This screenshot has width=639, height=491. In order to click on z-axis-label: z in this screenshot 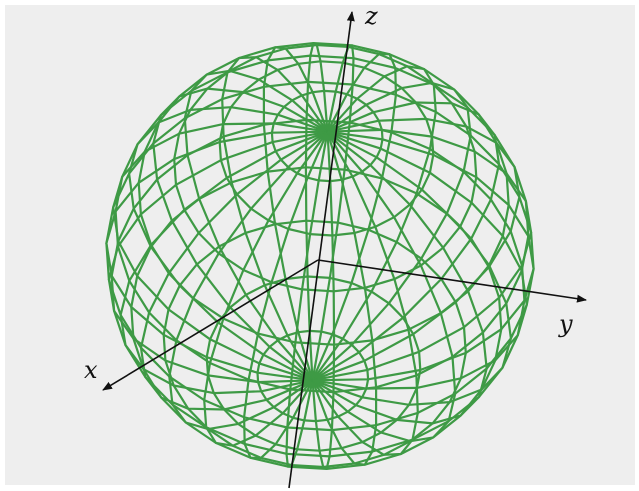, I will do `click(371, 16)`.